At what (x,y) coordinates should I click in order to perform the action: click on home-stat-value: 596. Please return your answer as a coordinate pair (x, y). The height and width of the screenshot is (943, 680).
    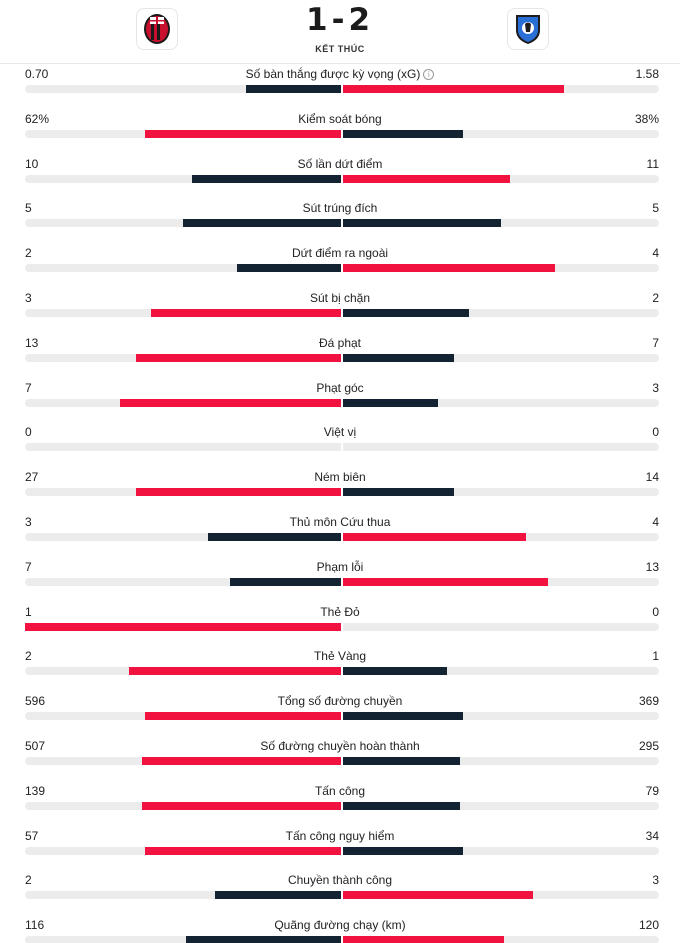
    Looking at the image, I should click on (35, 701).